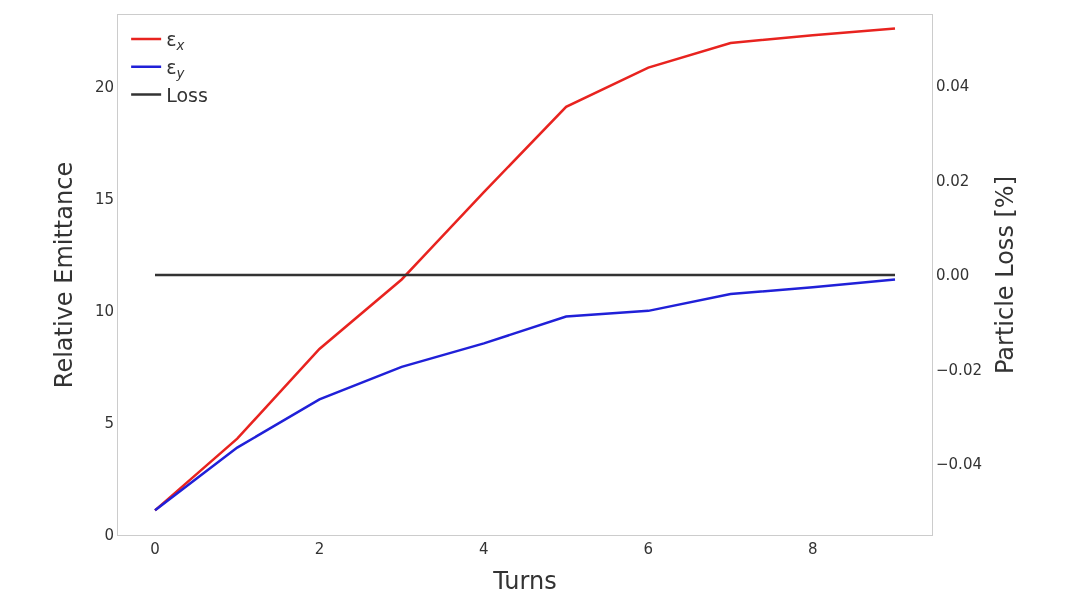 This screenshot has width=1069, height=607. I want to click on y-tick-label: 15, so click(104, 199).